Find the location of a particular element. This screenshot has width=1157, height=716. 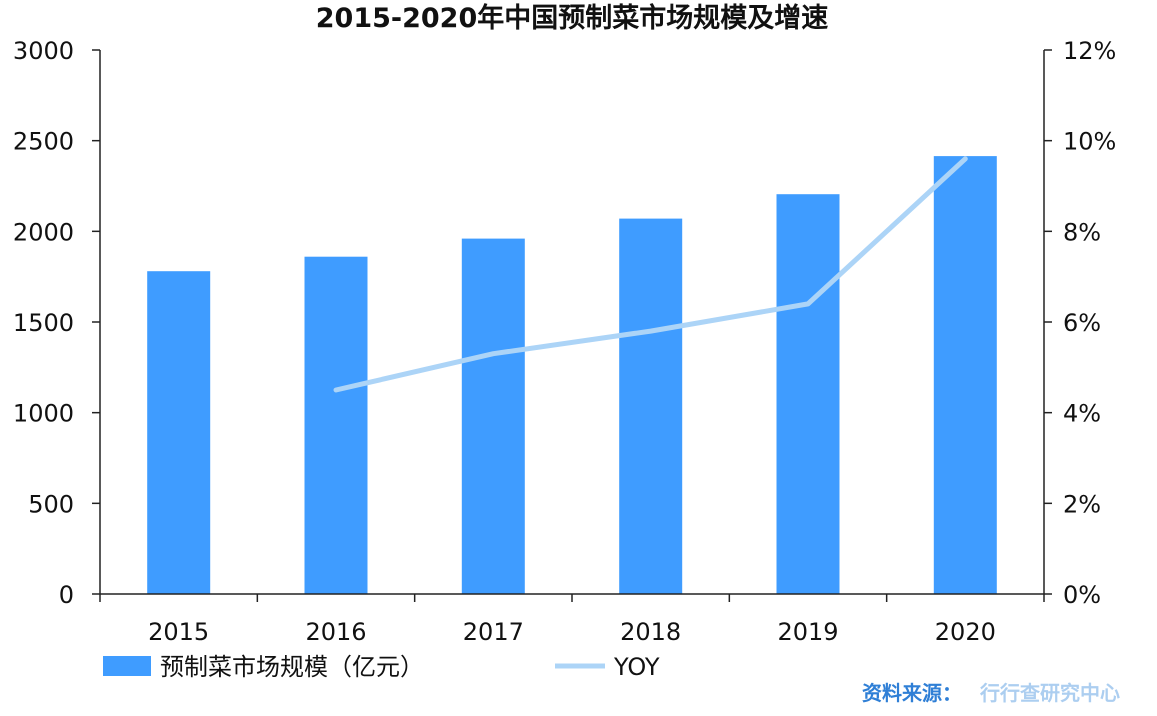

x-tick-label: 2016 is located at coordinates (335, 632).